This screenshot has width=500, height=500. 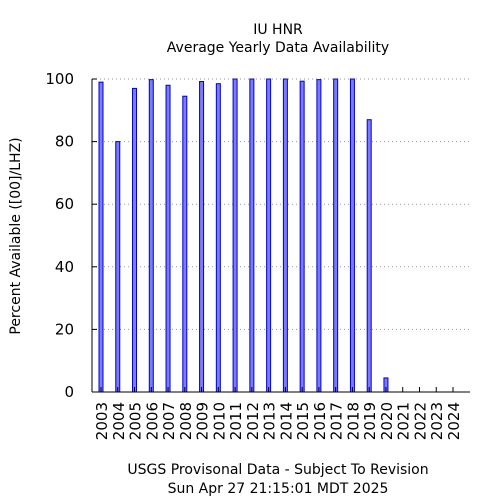 What do you see at coordinates (337, 421) in the screenshot?
I see `x-tick-label: 2017` at bounding box center [337, 421].